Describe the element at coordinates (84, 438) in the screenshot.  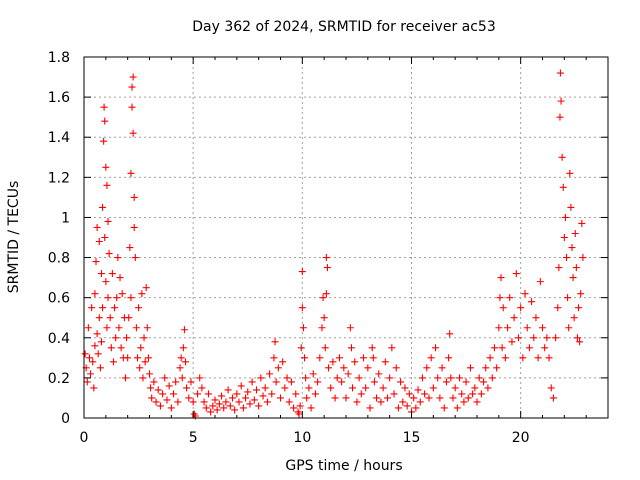
I see `x-tick-label: 0` at that location.